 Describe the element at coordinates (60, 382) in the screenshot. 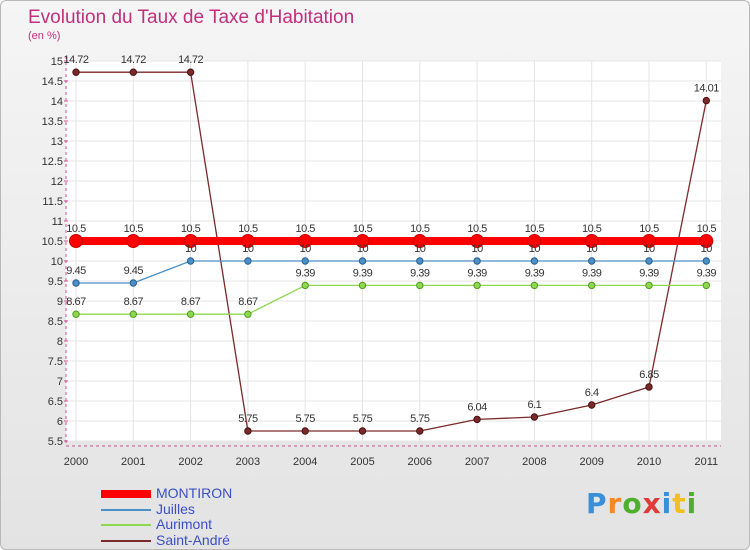

I see `y-tick-label: 7` at that location.